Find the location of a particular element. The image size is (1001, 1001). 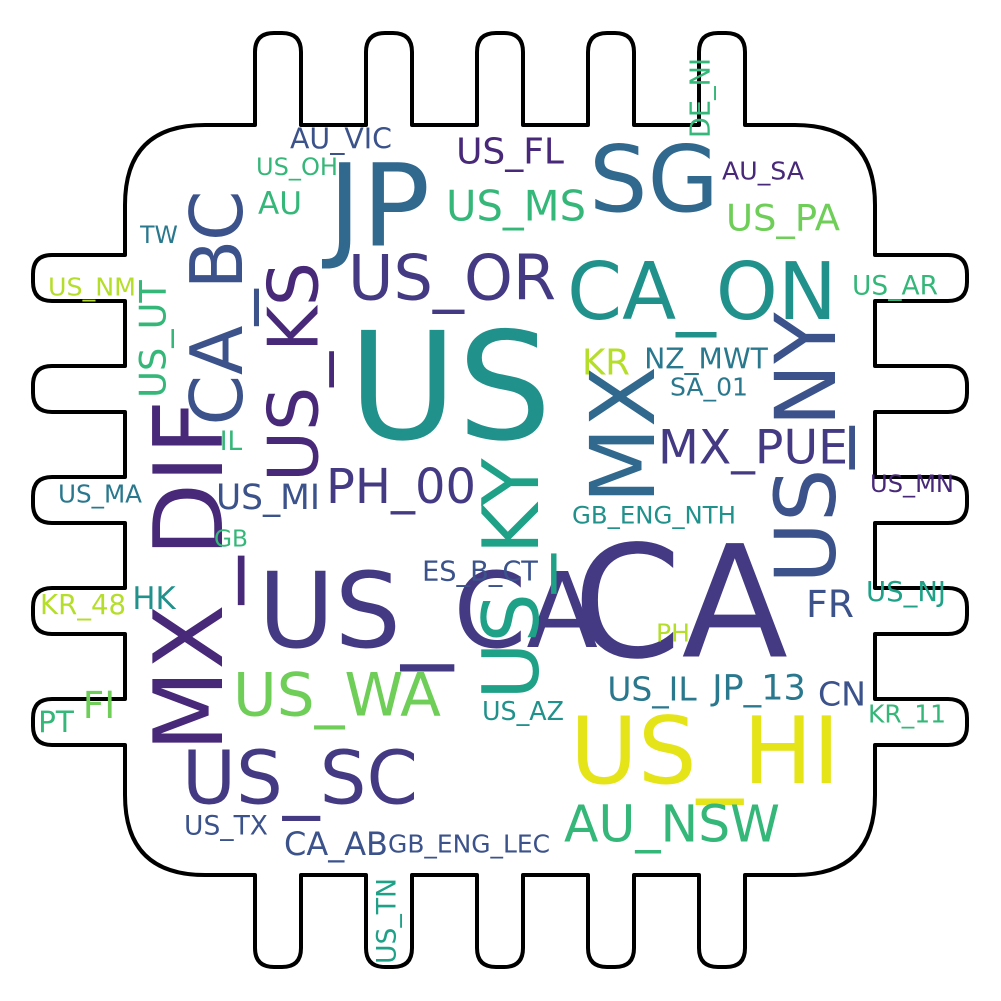

cloud-word-ca-on: CA_ON is located at coordinates (702, 292).